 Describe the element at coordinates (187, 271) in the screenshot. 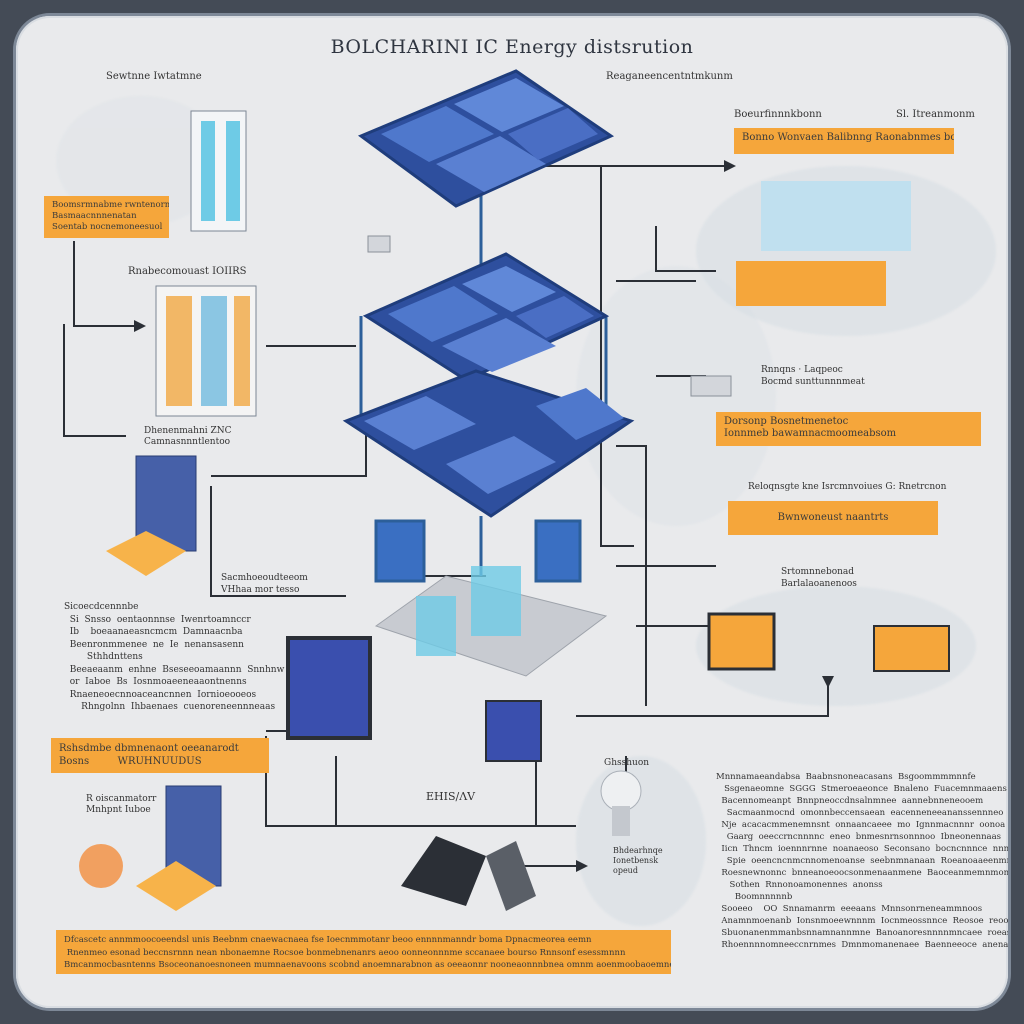

I see `label-left-mid: Rnabecomouast IOIIRS` at that location.